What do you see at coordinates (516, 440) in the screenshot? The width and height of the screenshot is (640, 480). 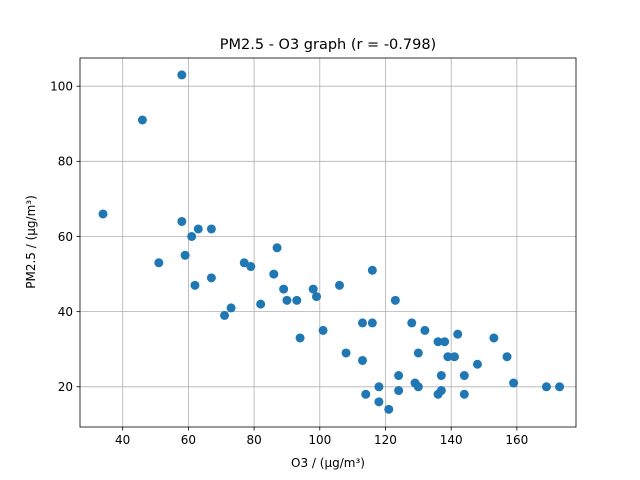 I see `x-tick-label: 160` at bounding box center [516, 440].